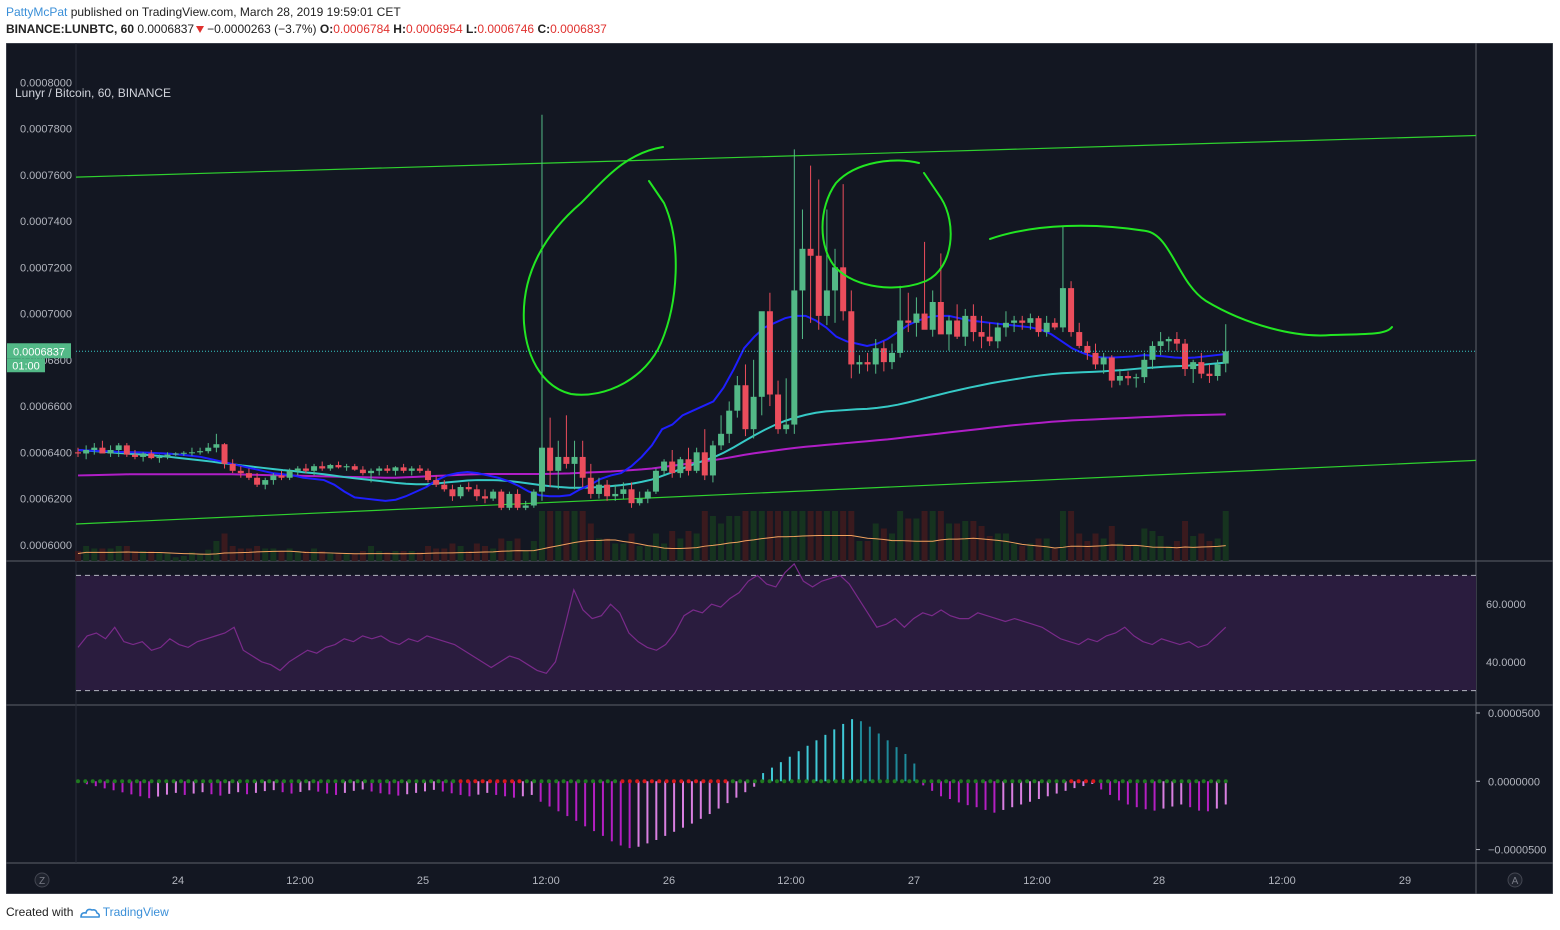 The image size is (1560, 930). What do you see at coordinates (93, 93) in the screenshot?
I see `chart-legend: Lunyr / Bitcoin, 60, BINANCE` at bounding box center [93, 93].